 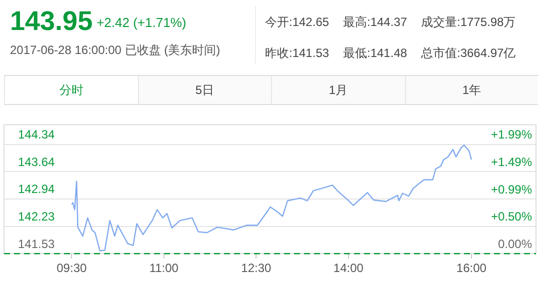 I want to click on text: 5日, so click(x=204, y=90).